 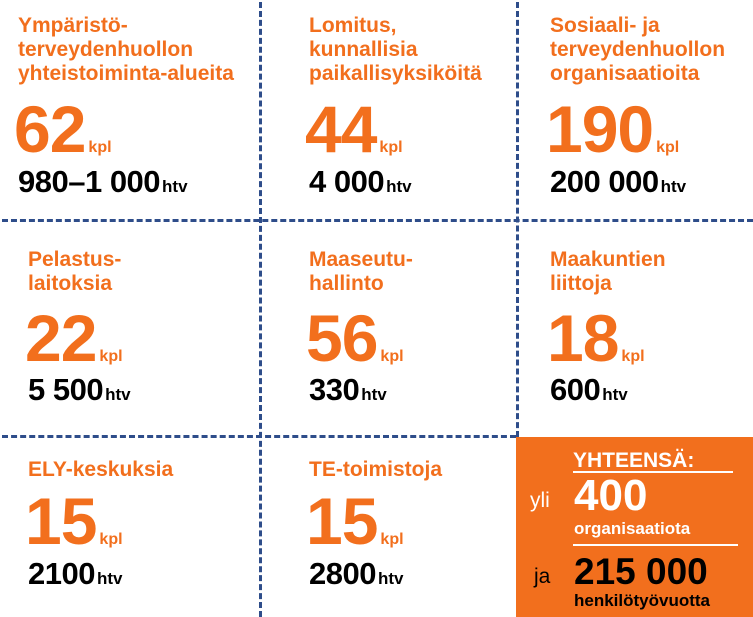 I want to click on total-middle-rule, so click(x=655, y=545).